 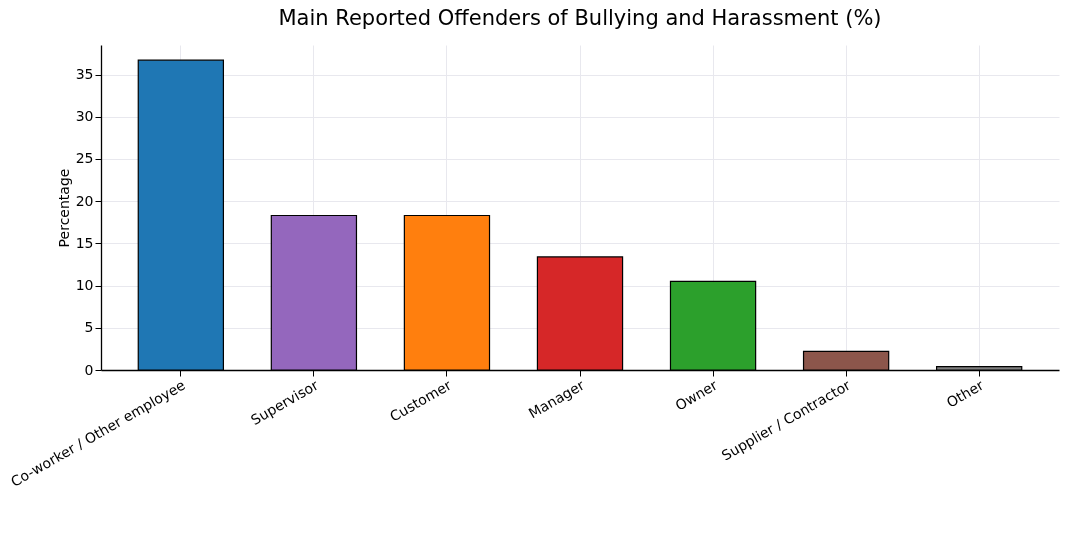 I want to click on y-tick-label: 10, so click(x=84, y=285).